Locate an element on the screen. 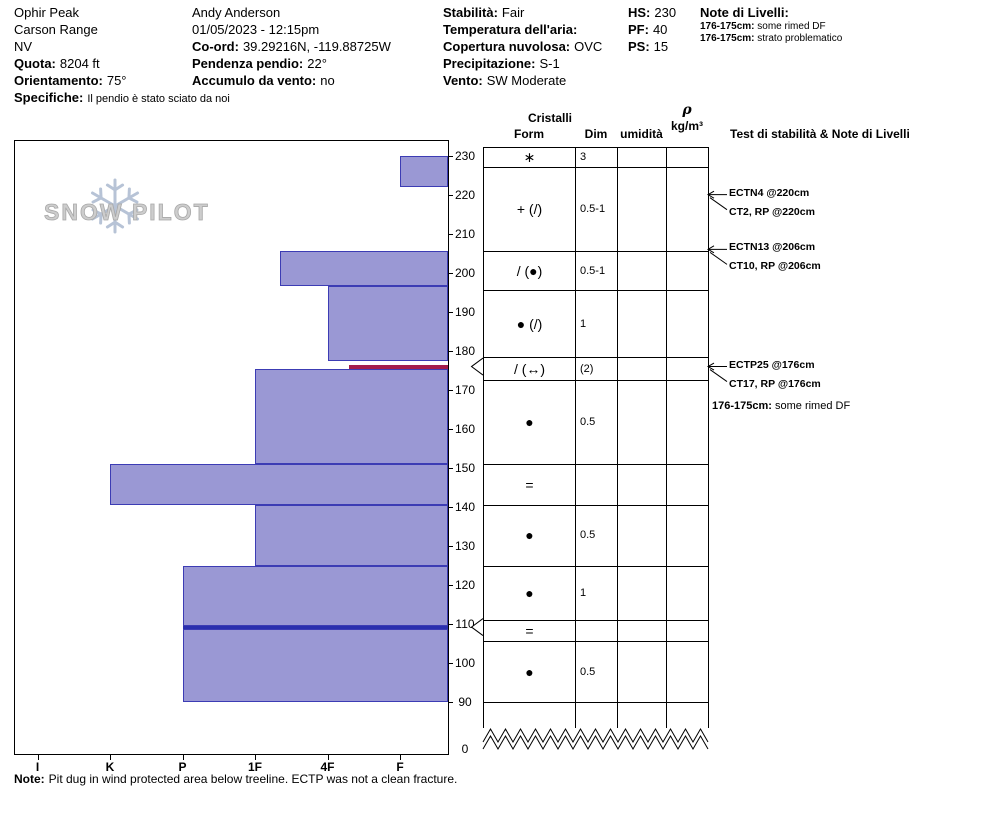 This screenshot has width=994, height=840. wind: Vento: SW Moderate is located at coordinates (522, 80).